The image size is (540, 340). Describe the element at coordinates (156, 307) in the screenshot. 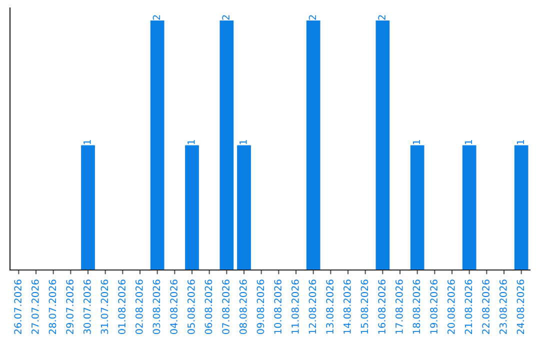

I see `x-tick-label: 03.08.2026` at that location.